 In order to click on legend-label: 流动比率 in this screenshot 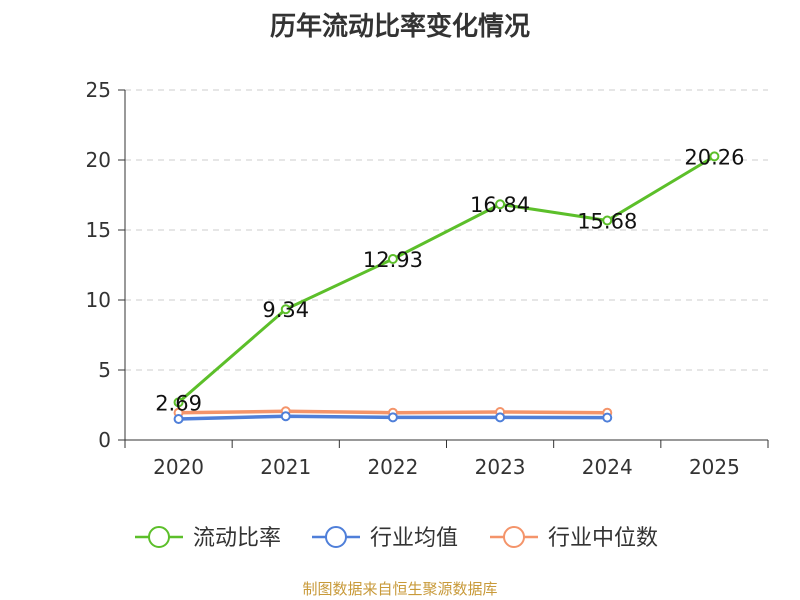, I will do `click(237, 538)`.